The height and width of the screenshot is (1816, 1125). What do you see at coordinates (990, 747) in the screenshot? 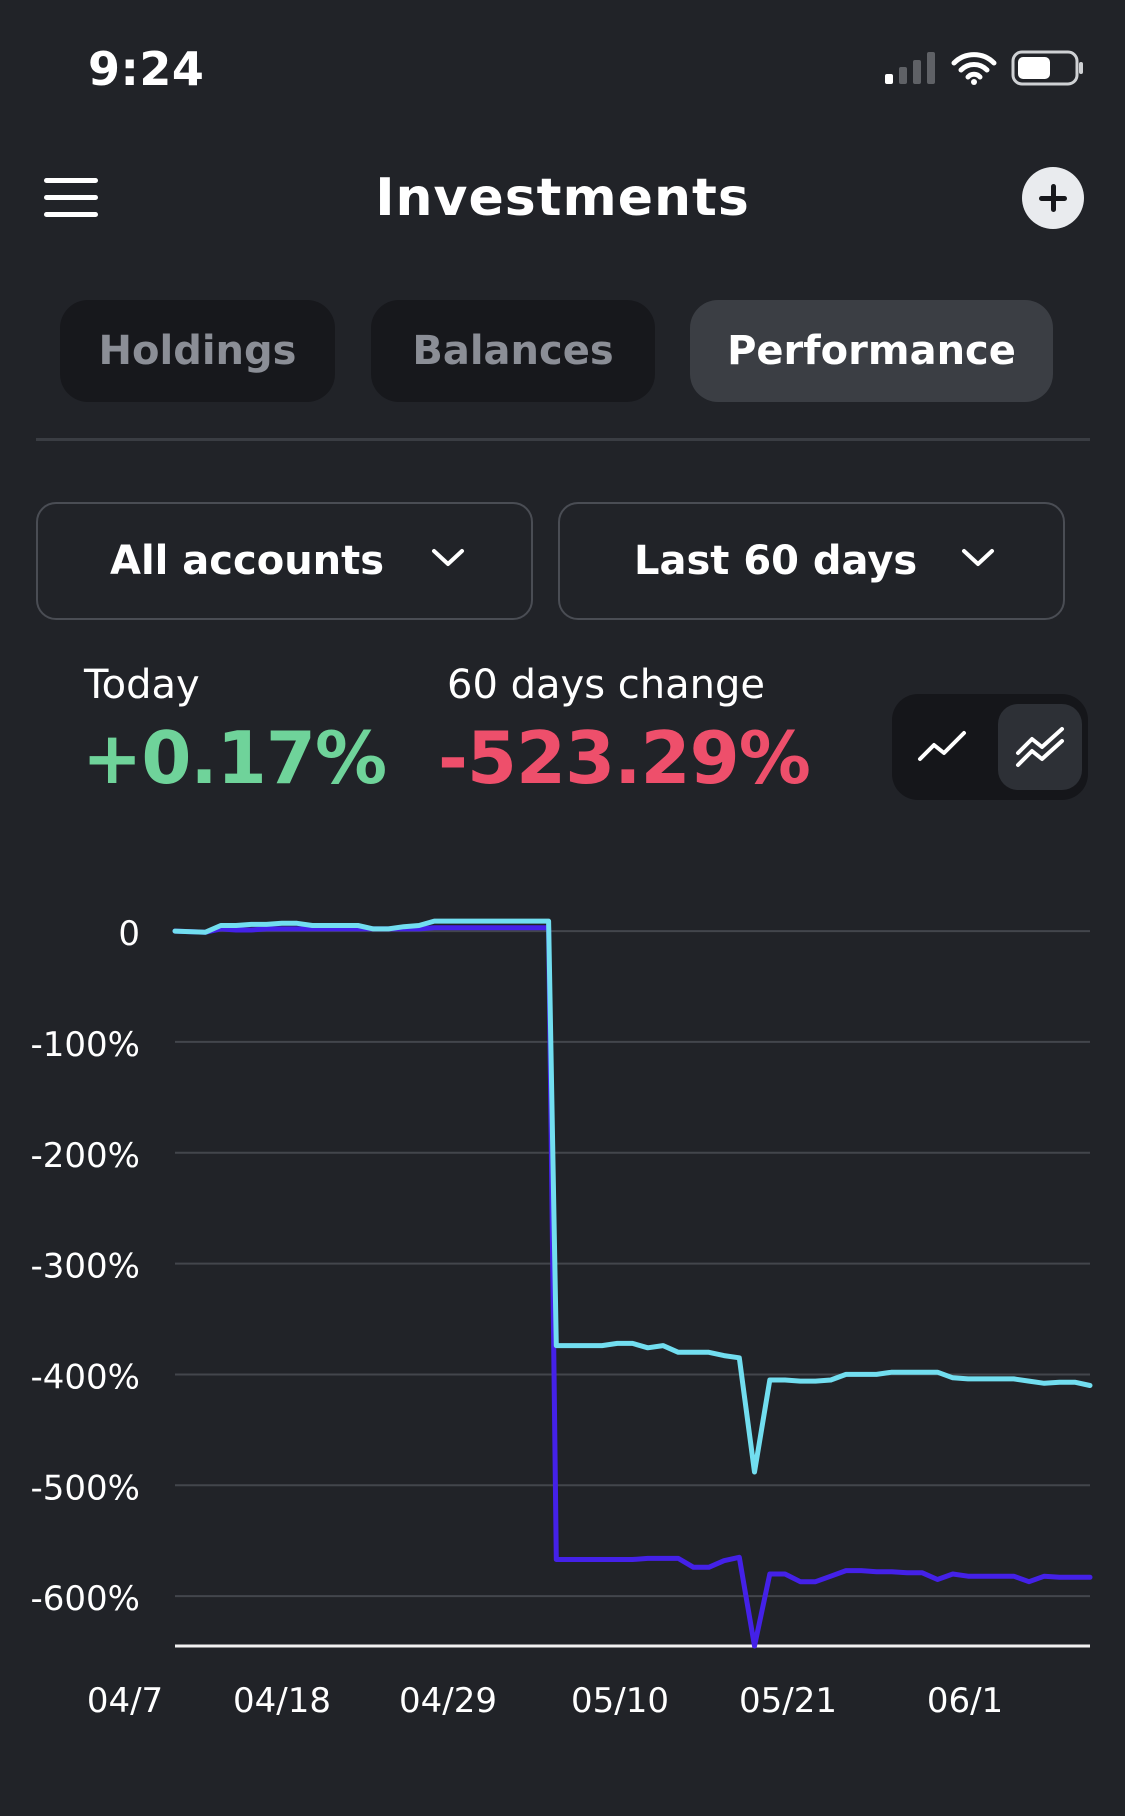
I see `chart-view-toggle` at bounding box center [990, 747].